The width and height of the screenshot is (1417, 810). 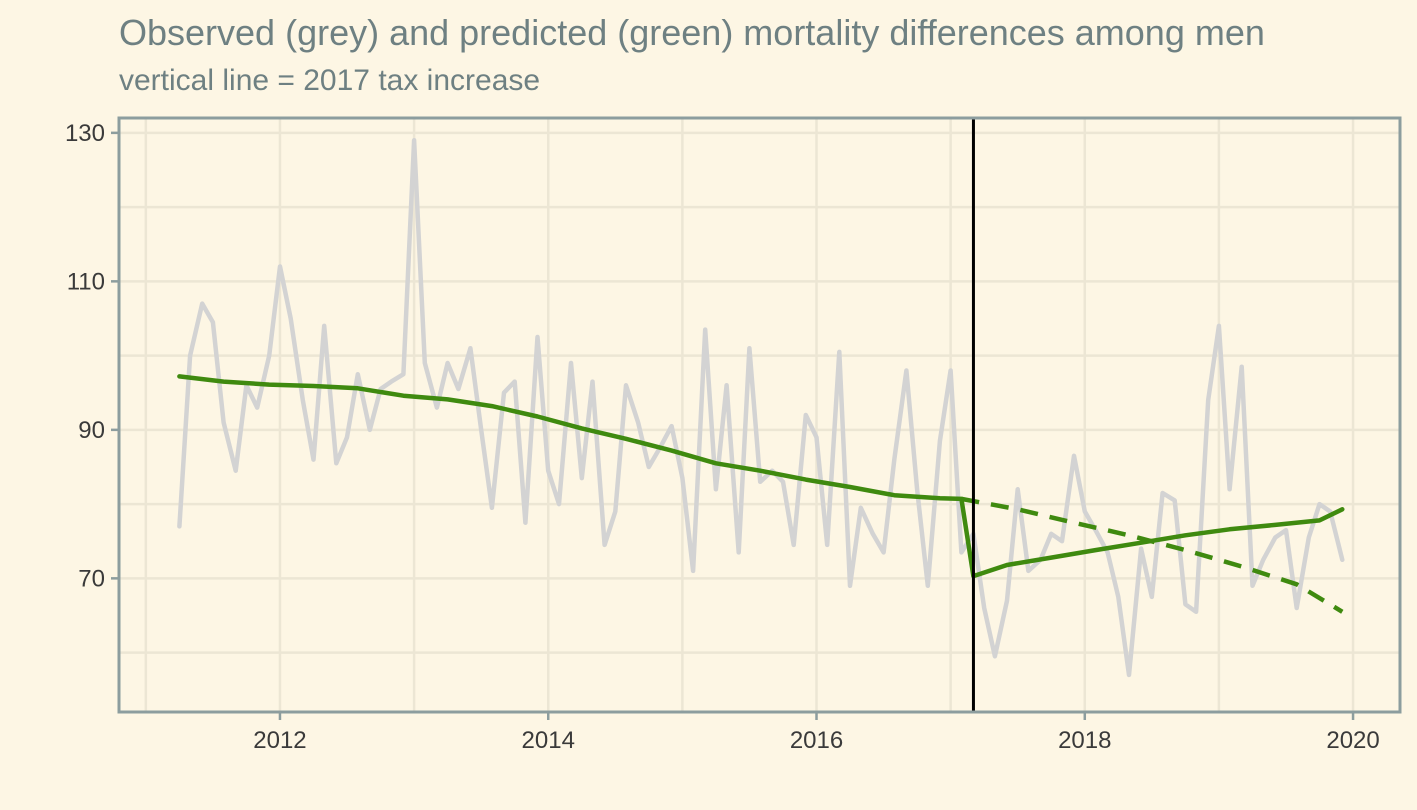 I want to click on counterfactual-series-line, so click(x=1152, y=555).